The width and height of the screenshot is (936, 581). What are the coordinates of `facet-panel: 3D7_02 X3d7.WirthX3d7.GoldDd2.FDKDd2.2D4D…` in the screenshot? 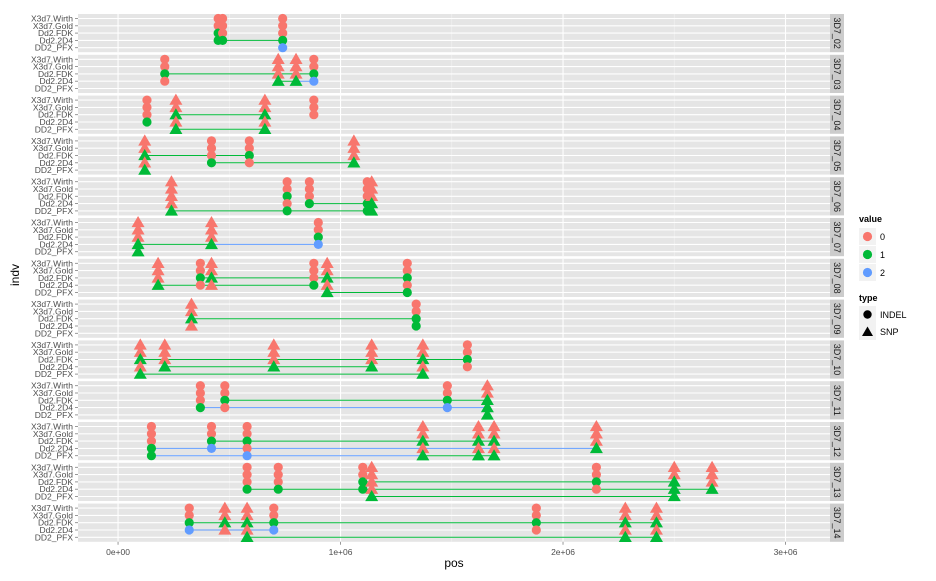 It's located at (437, 33).